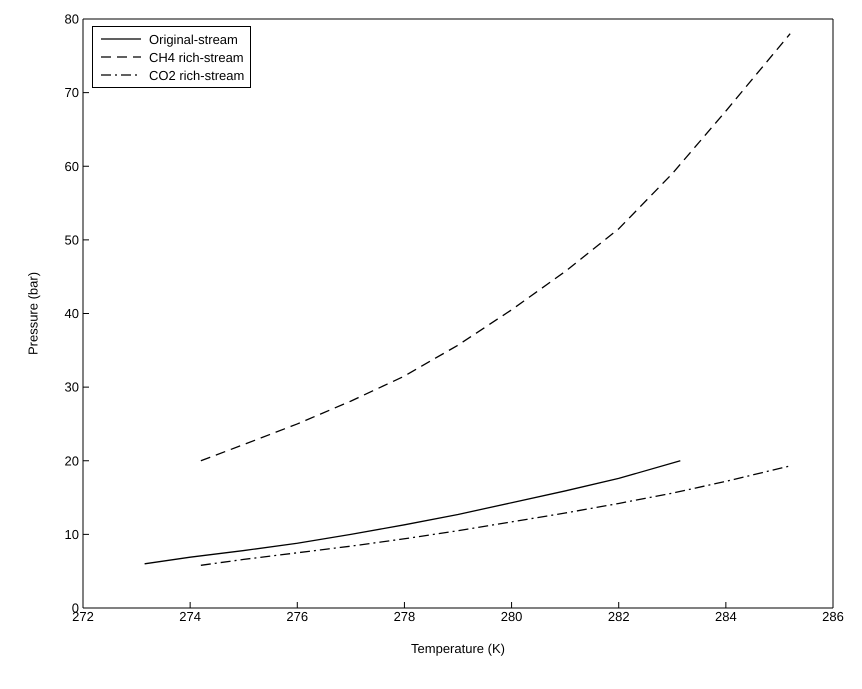  What do you see at coordinates (71, 460) in the screenshot?
I see `y-tick-label: 20` at bounding box center [71, 460].